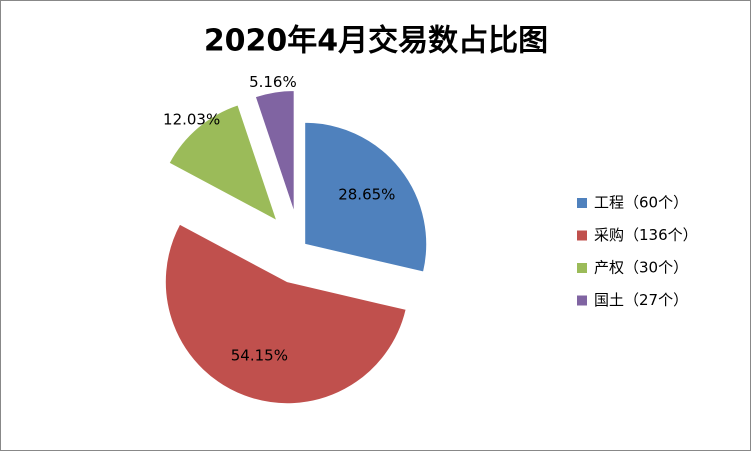 The image size is (752, 452). What do you see at coordinates (641, 203) in the screenshot?
I see `legend-label: 工程（60个）` at bounding box center [641, 203].